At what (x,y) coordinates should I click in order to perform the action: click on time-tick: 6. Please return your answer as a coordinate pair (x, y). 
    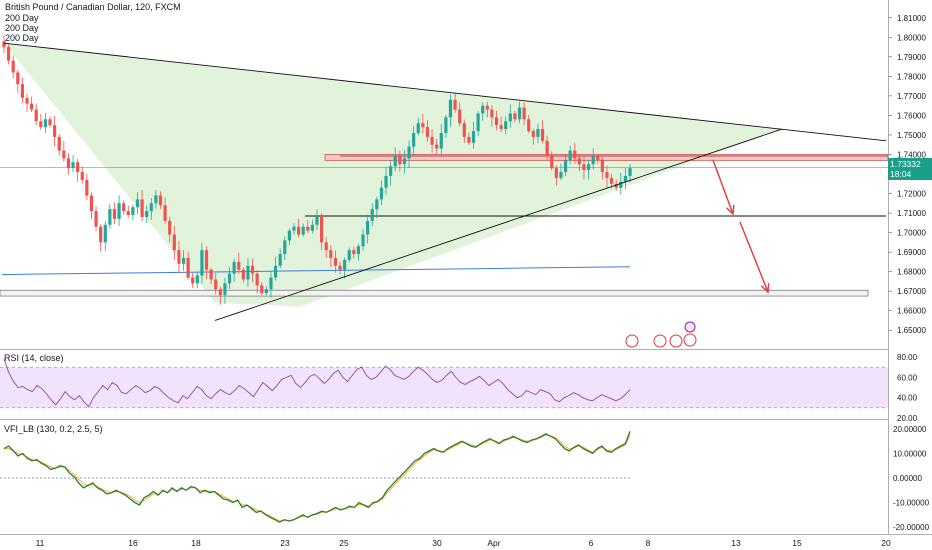
    Looking at the image, I should click on (591, 543).